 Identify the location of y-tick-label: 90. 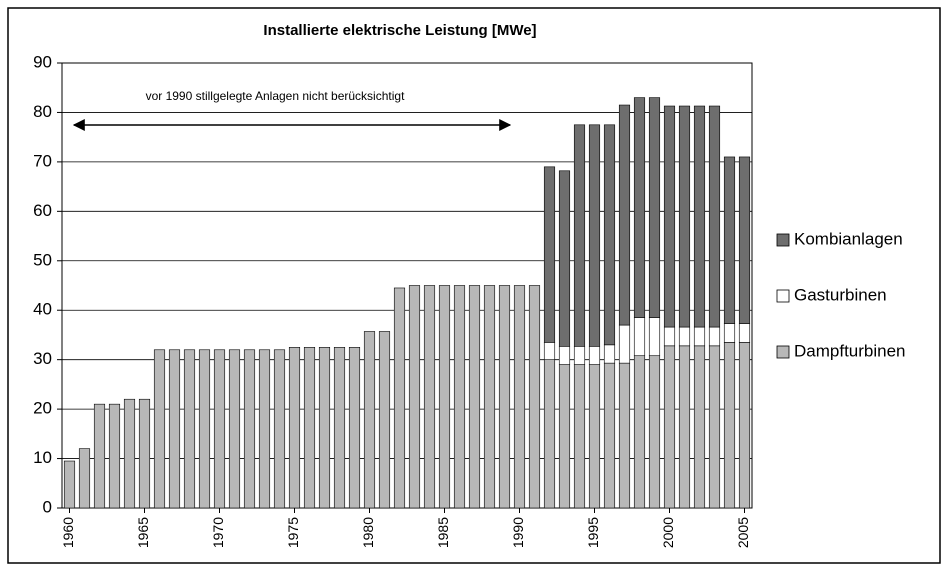
(42, 61).